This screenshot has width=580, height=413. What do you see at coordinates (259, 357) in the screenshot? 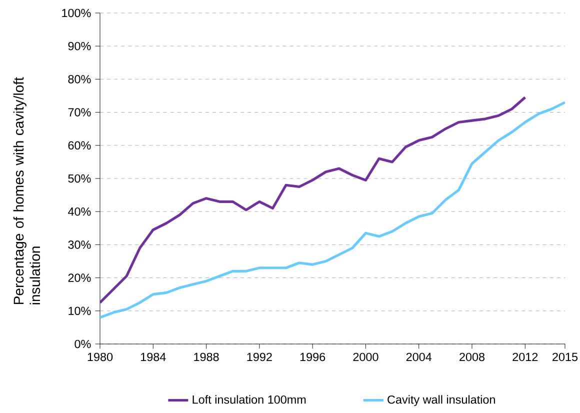
I see `x-tick-label: 1992` at bounding box center [259, 357].